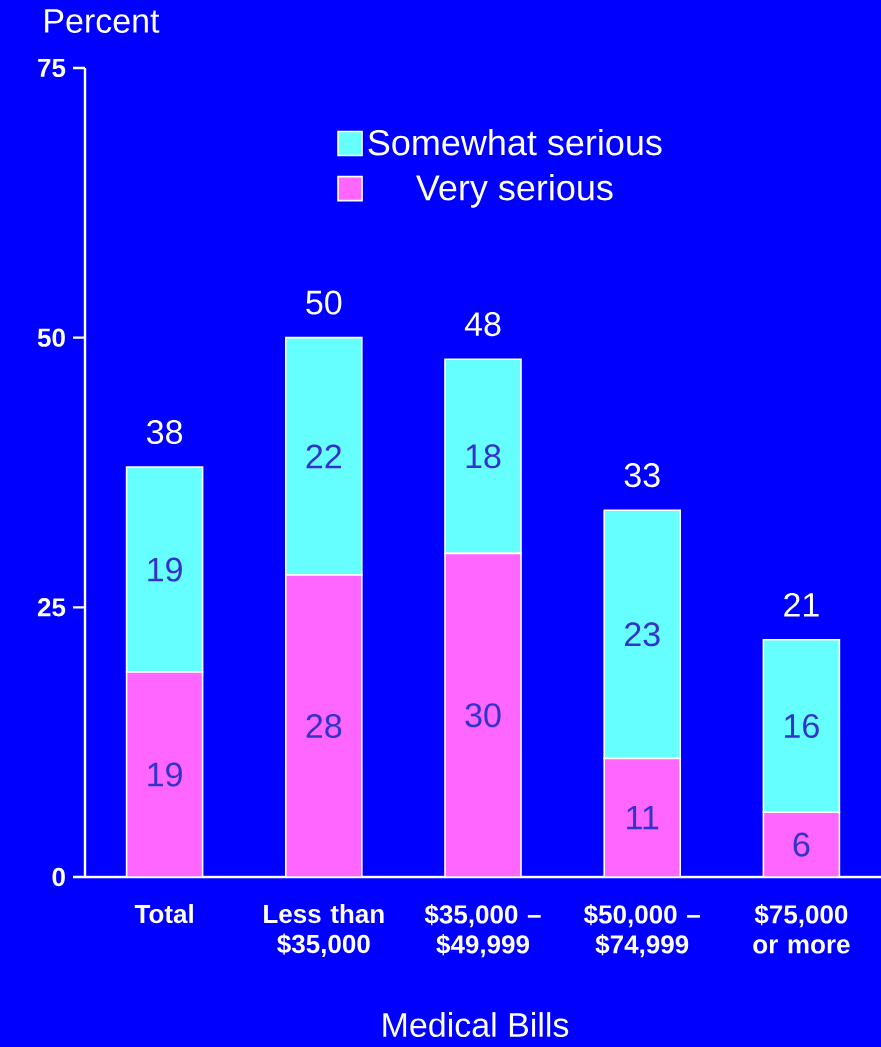  What do you see at coordinates (324, 302) in the screenshot?
I see `total-label: 50` at bounding box center [324, 302].